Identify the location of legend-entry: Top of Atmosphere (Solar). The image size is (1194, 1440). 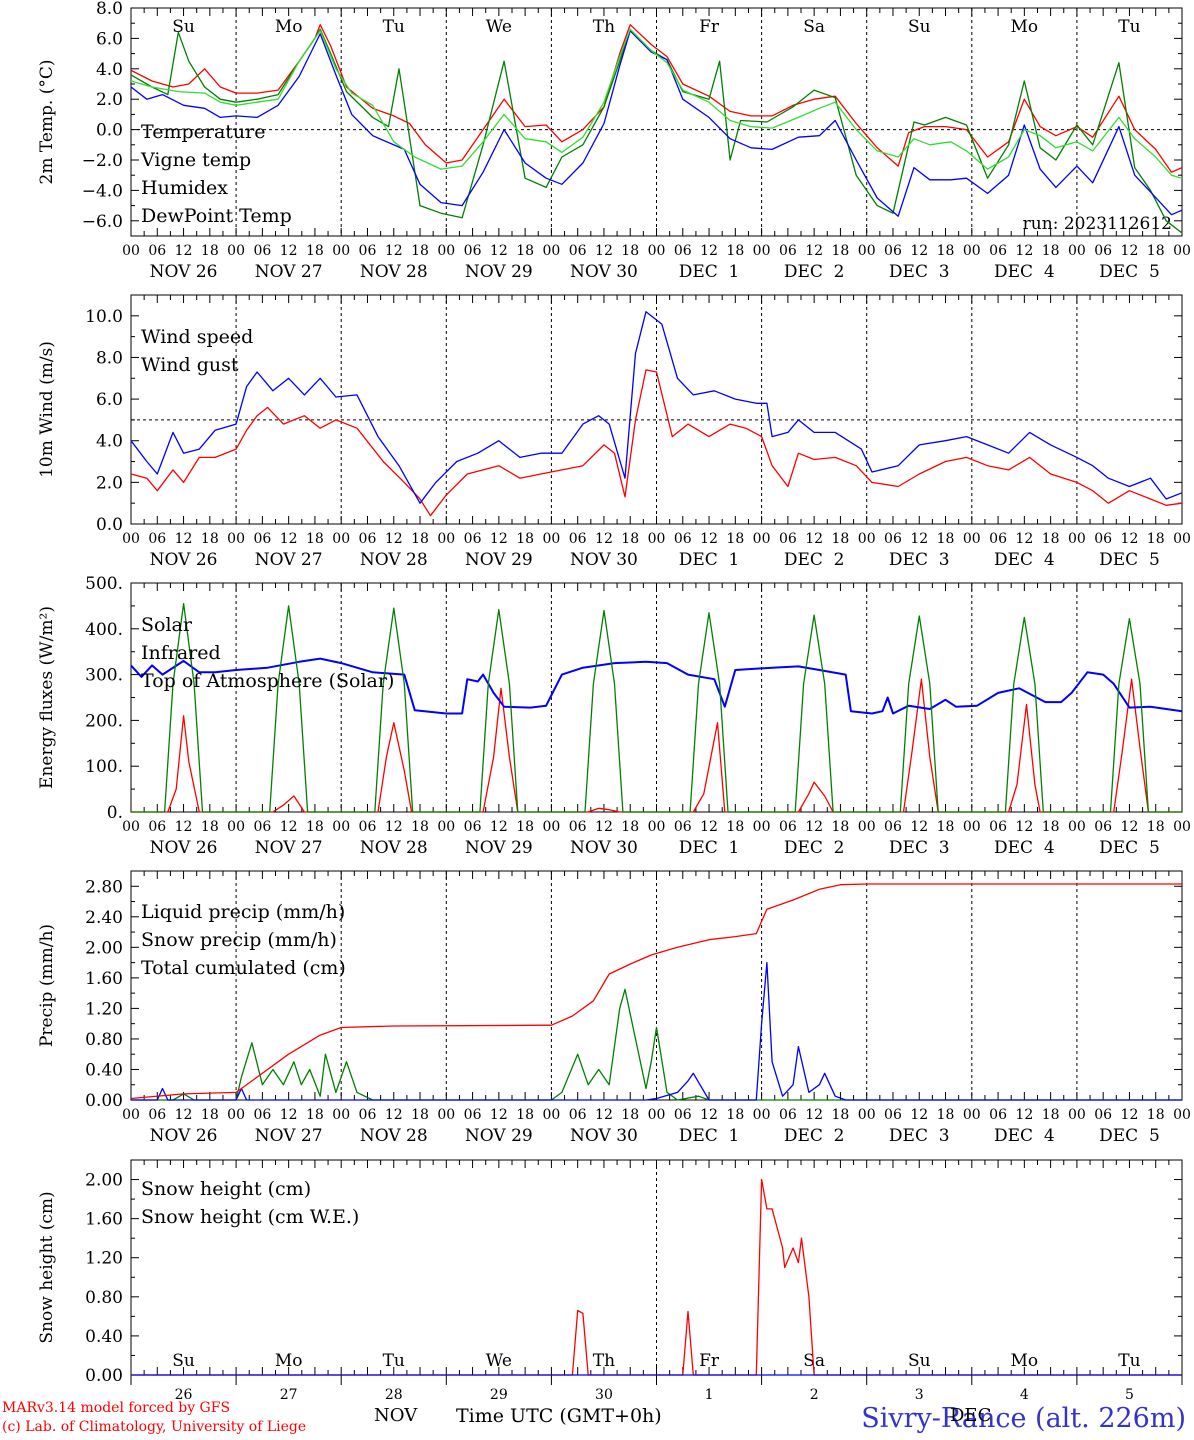
(267, 681).